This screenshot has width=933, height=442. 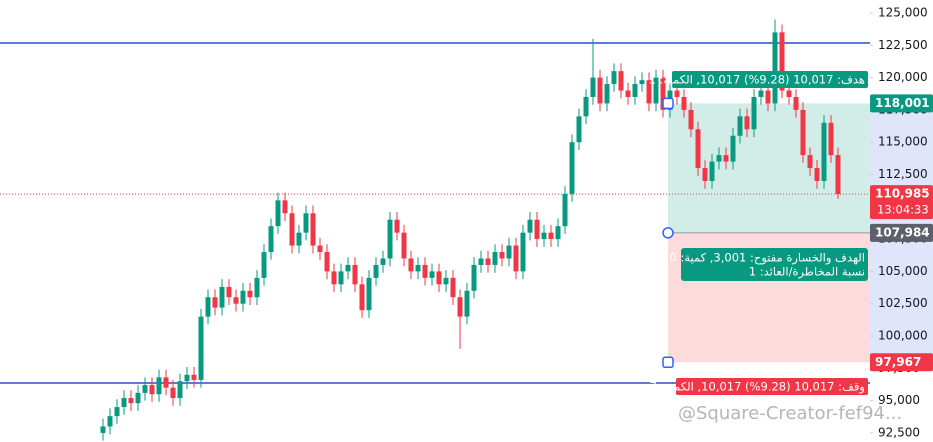 I want to click on entry-price-tag-bg, so click(x=901, y=232).